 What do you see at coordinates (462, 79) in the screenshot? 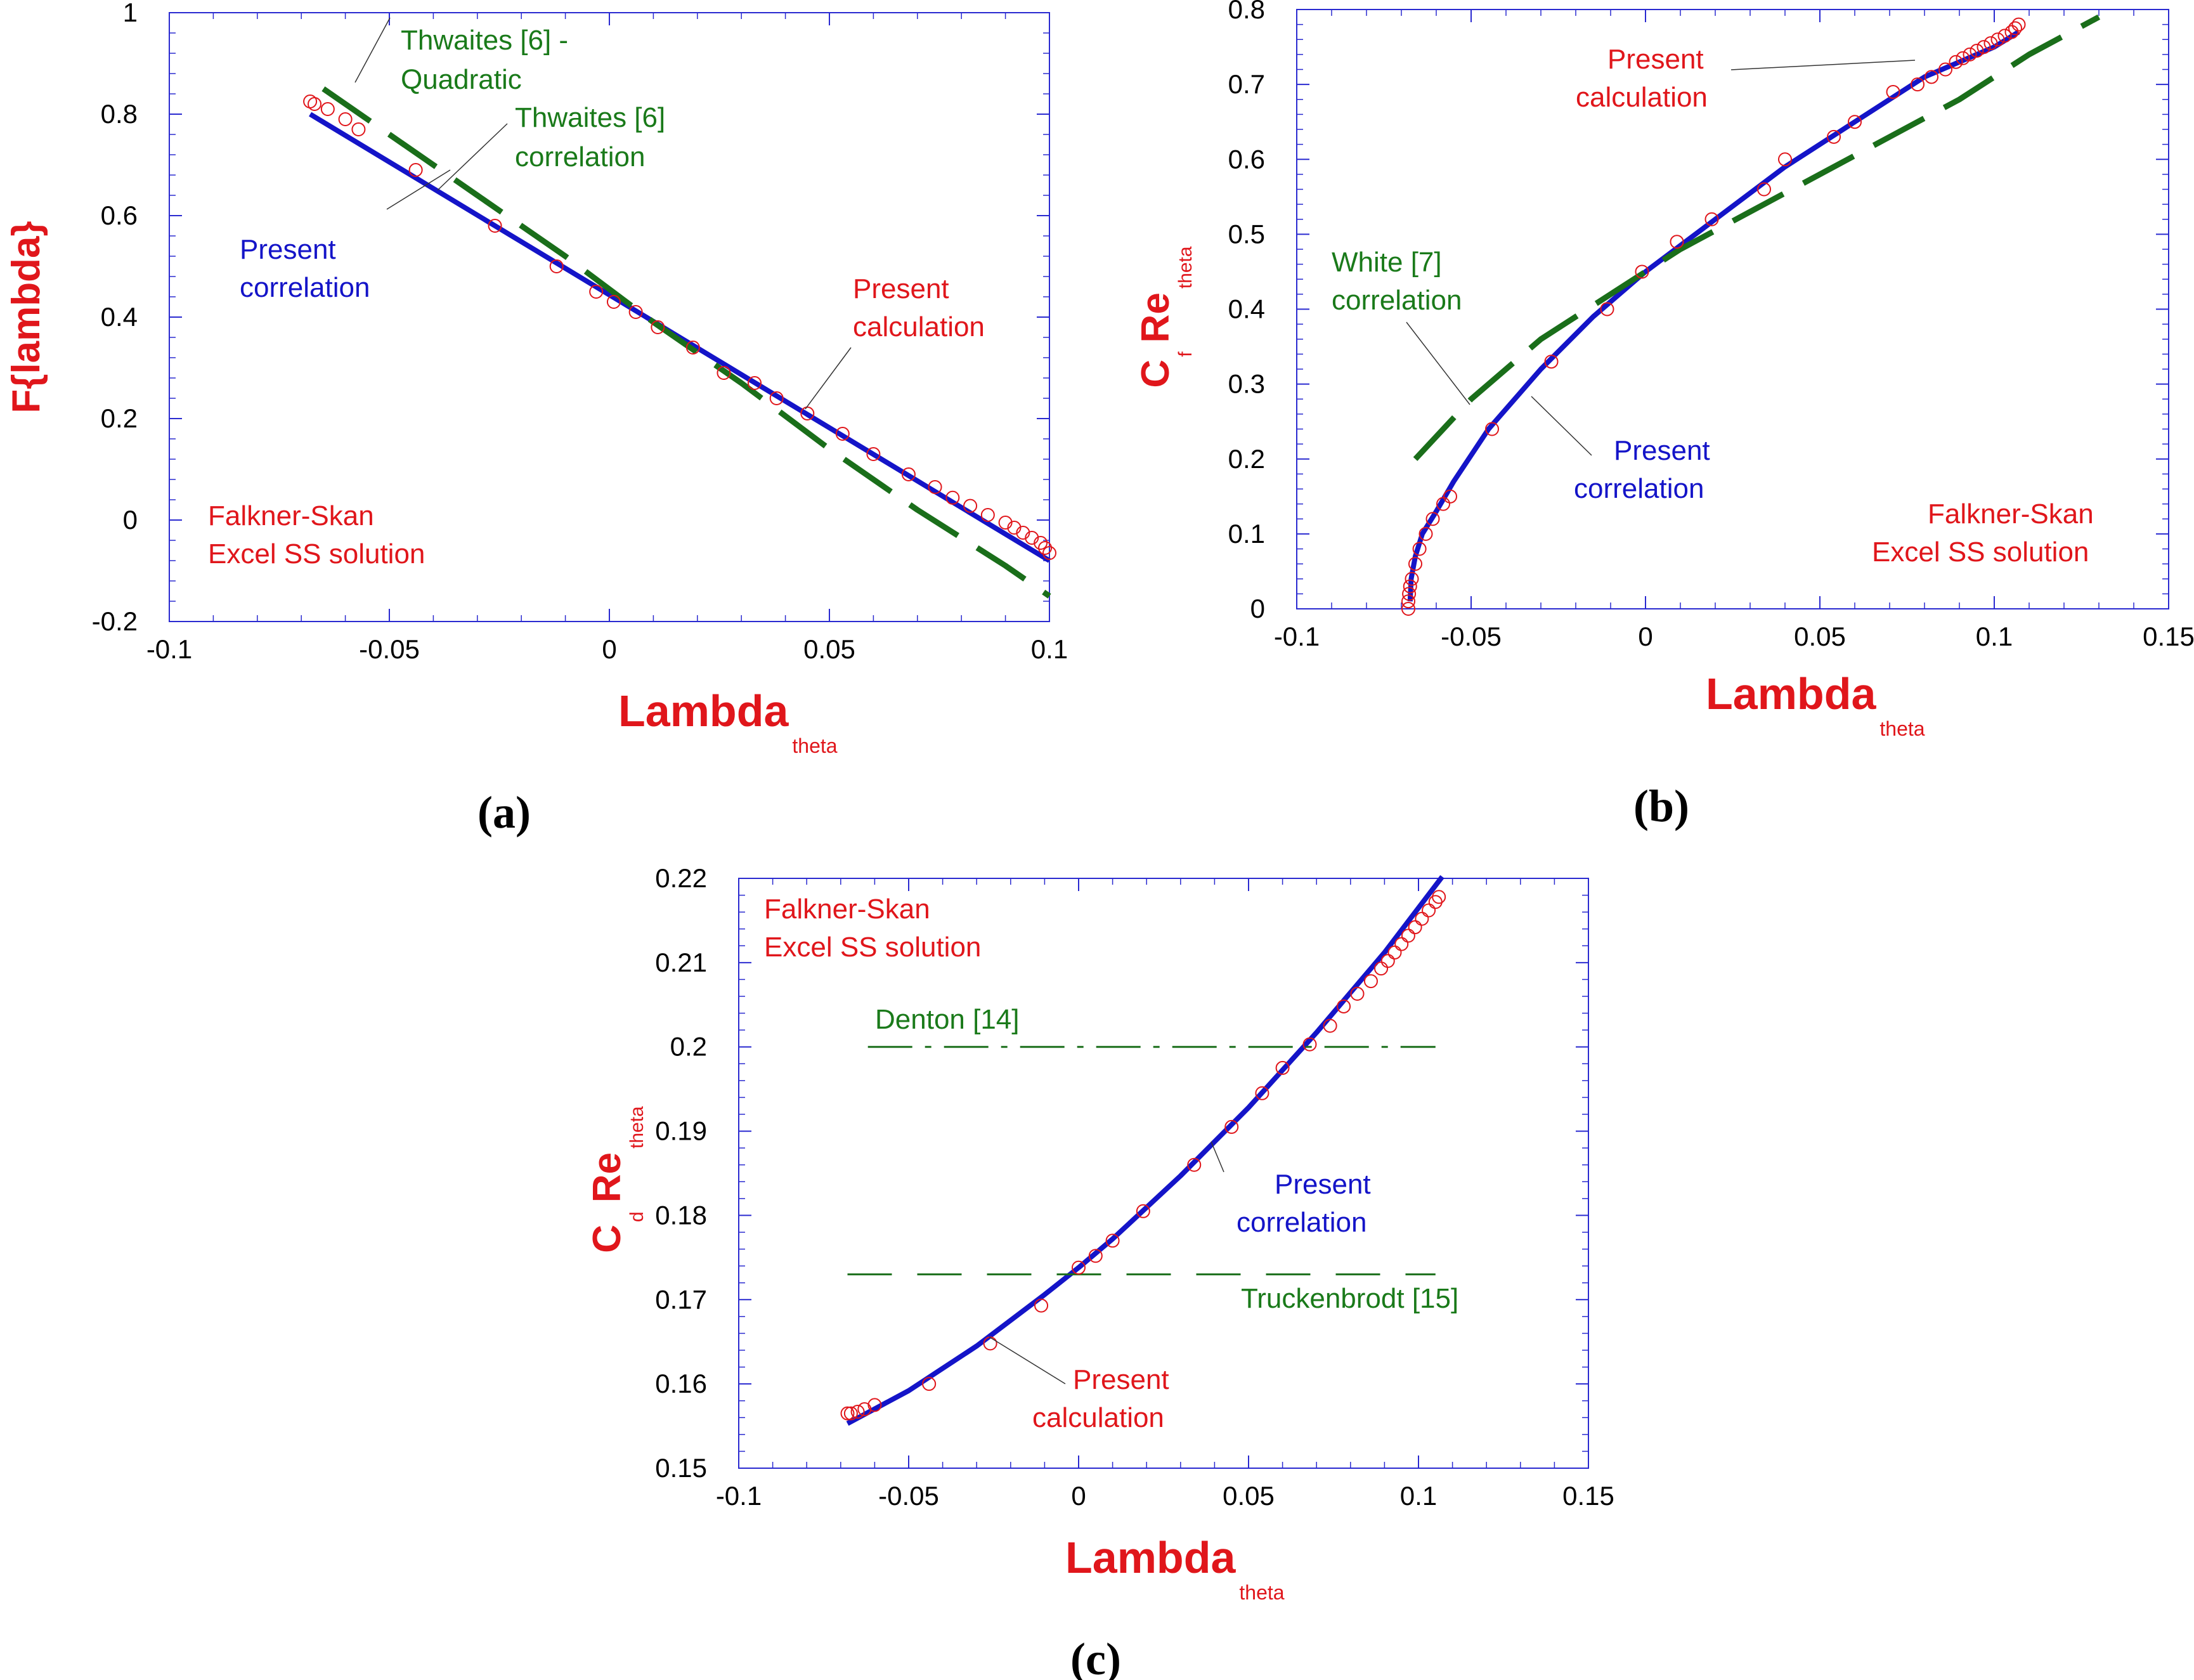
I see `annotation-thw-quad-2: Quadratic` at bounding box center [462, 79].